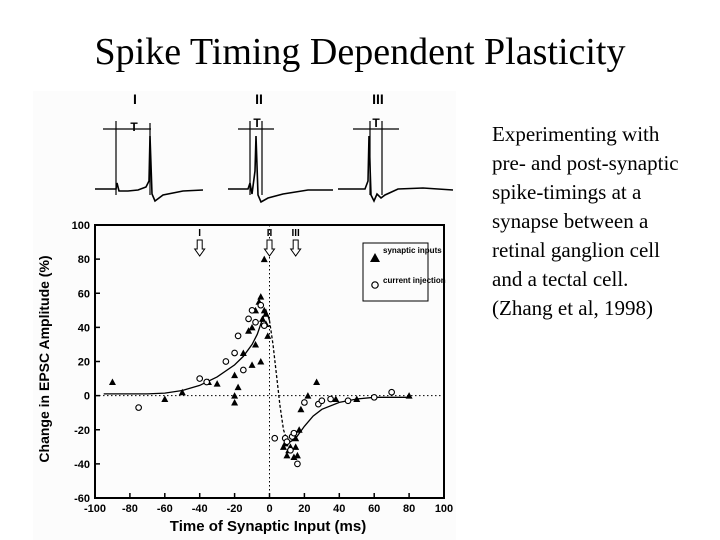 The width and height of the screenshot is (720, 540). What do you see at coordinates (199, 233) in the screenshot?
I see `input-marker-label: I` at bounding box center [199, 233].